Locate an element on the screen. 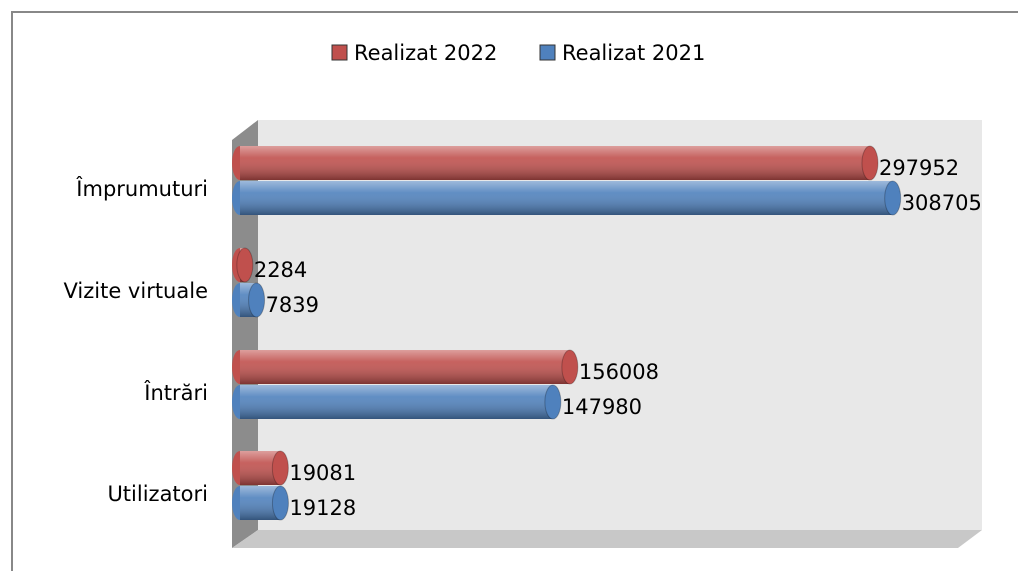 This screenshot has width=1018, height=571. value-label: 147980 is located at coordinates (602, 407).